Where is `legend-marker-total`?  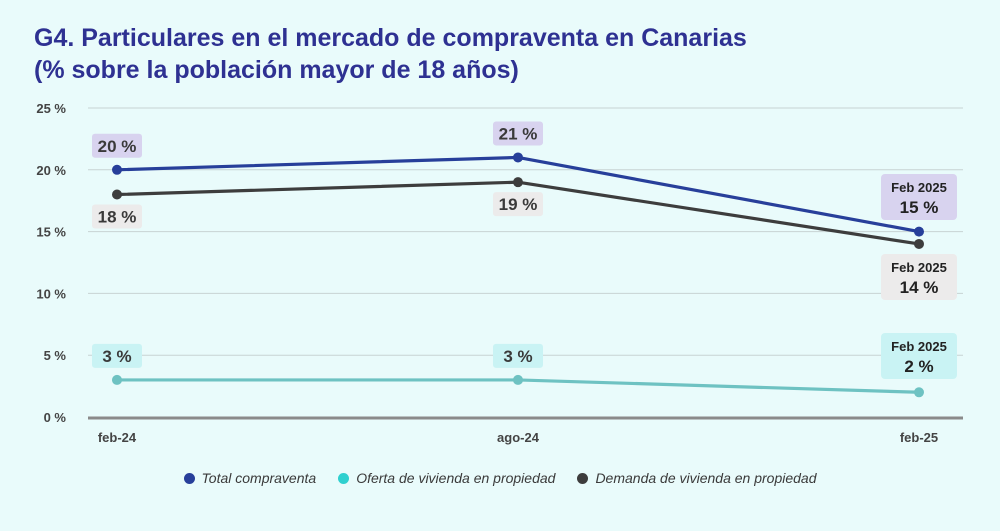
legend-marker-total is located at coordinates (189, 478).